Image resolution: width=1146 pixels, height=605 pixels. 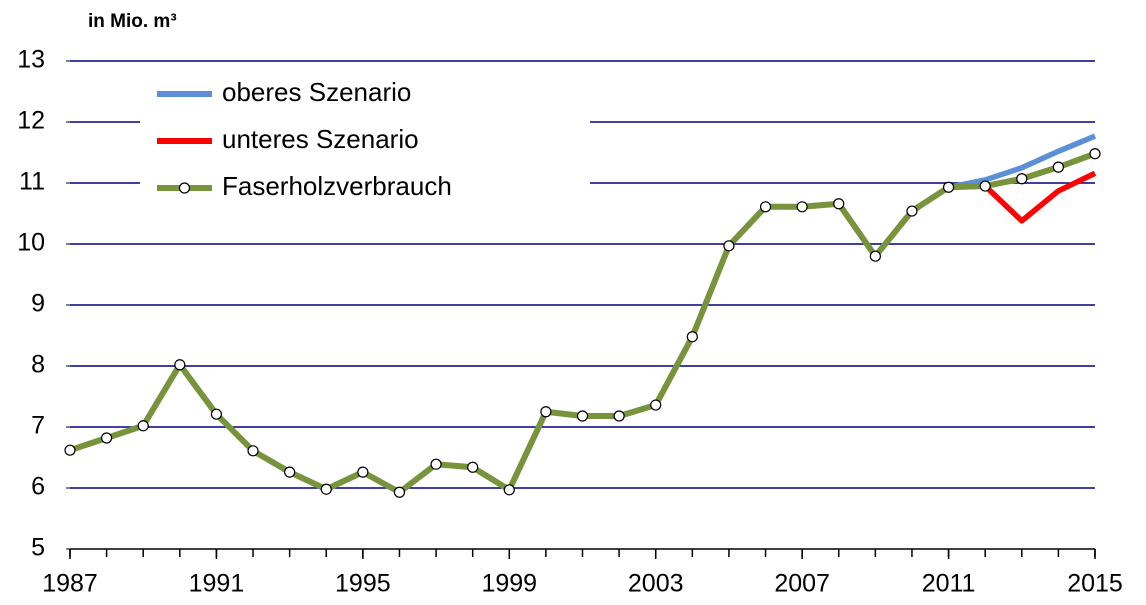 What do you see at coordinates (363, 584) in the screenshot?
I see `x-tick-label: 1995` at bounding box center [363, 584].